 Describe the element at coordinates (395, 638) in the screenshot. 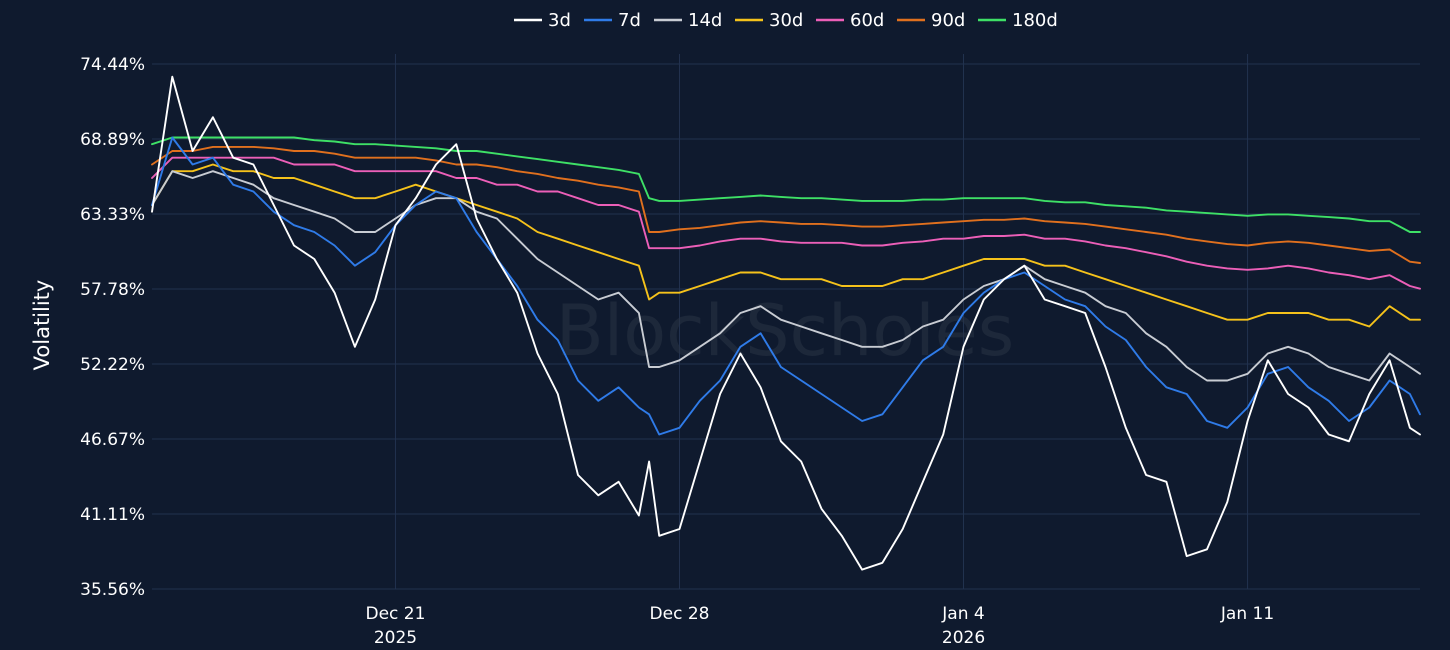

I see `x-tick-year-label: 2025` at that location.